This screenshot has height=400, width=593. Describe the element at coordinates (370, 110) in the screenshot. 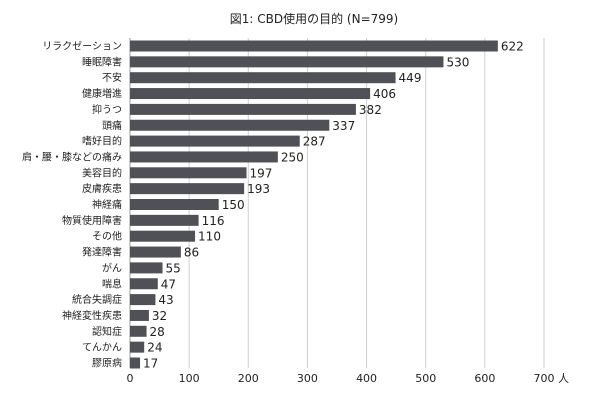

I see `bar-value-label: 382` at that location.